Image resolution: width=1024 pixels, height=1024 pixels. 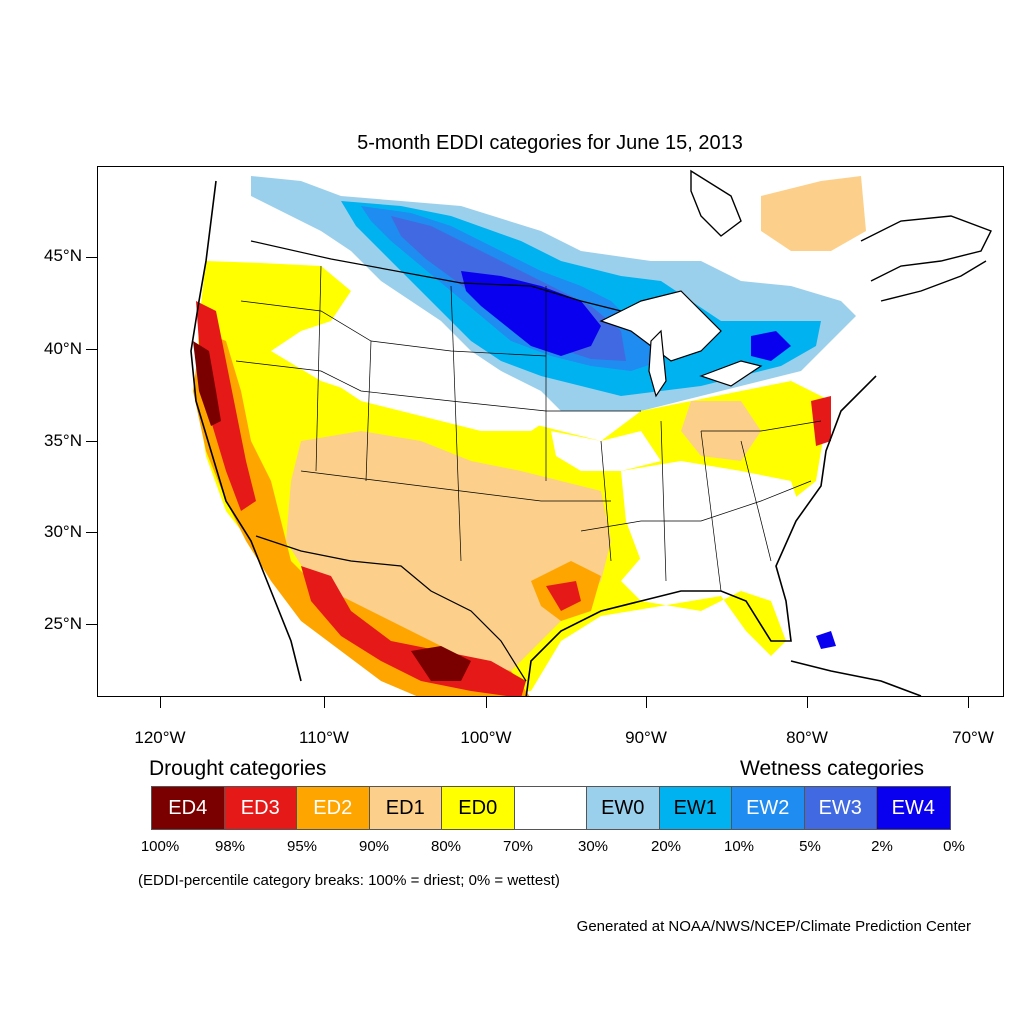 I want to click on legend-ed4: ED4, so click(x=188, y=808).